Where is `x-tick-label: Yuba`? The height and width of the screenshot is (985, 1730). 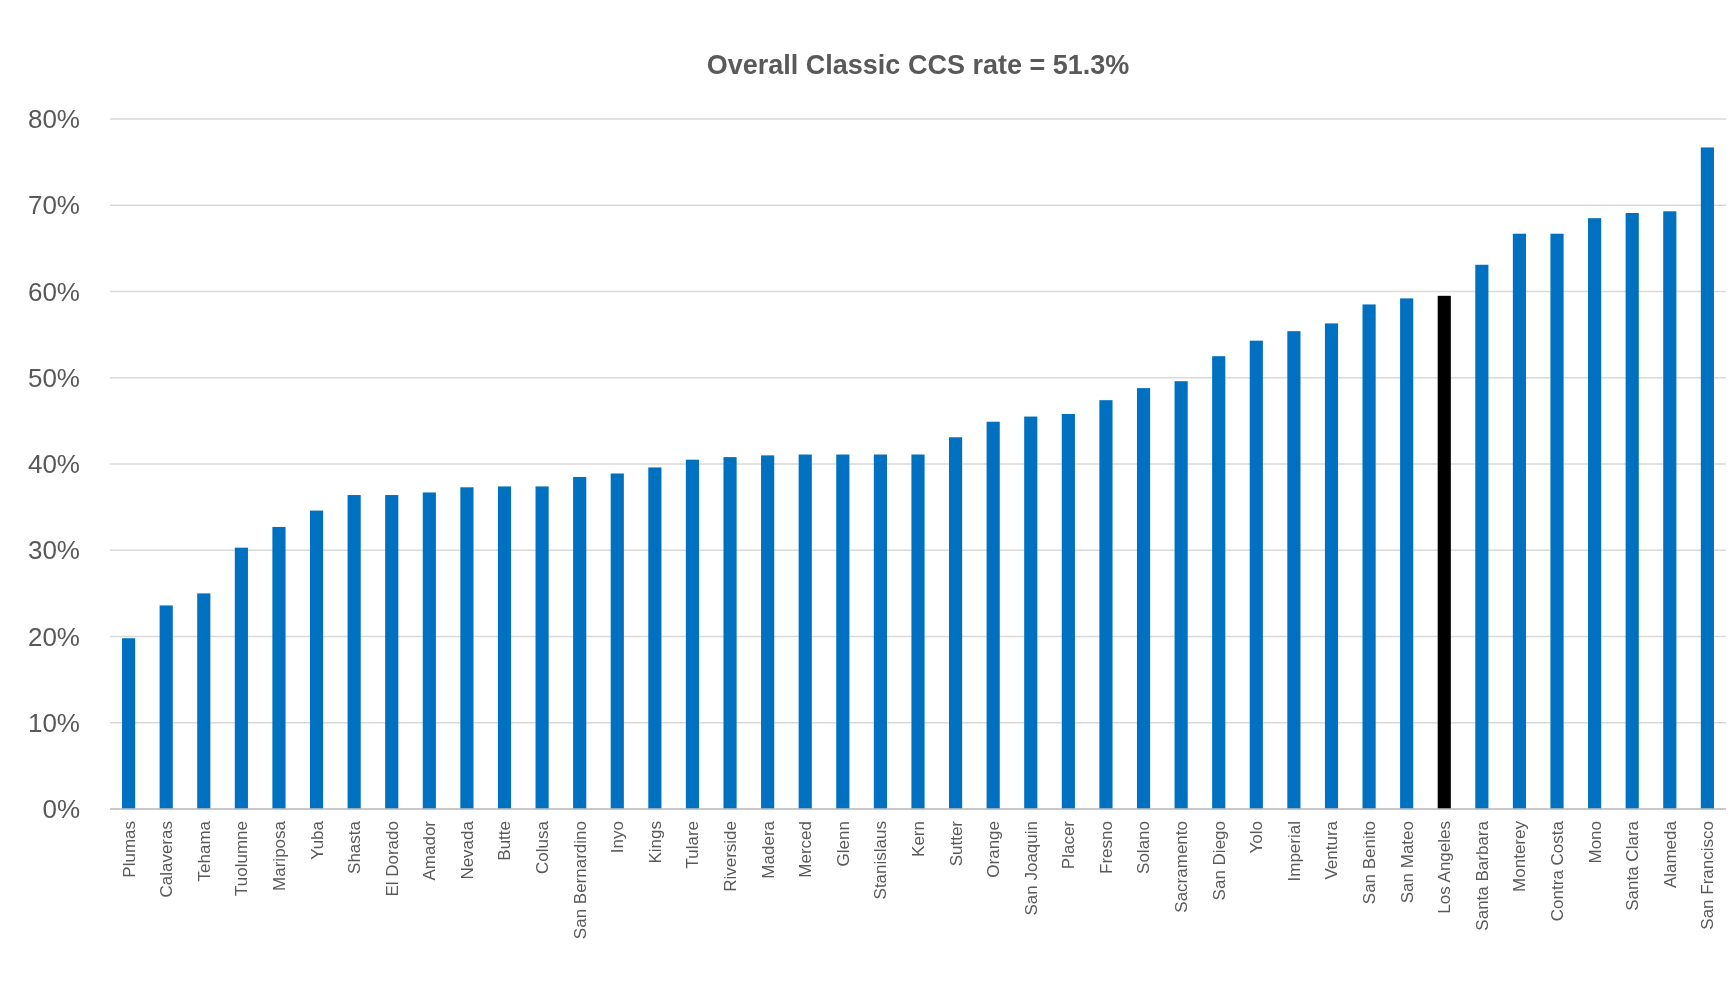
x-tick-label: Yuba is located at coordinates (317, 840).